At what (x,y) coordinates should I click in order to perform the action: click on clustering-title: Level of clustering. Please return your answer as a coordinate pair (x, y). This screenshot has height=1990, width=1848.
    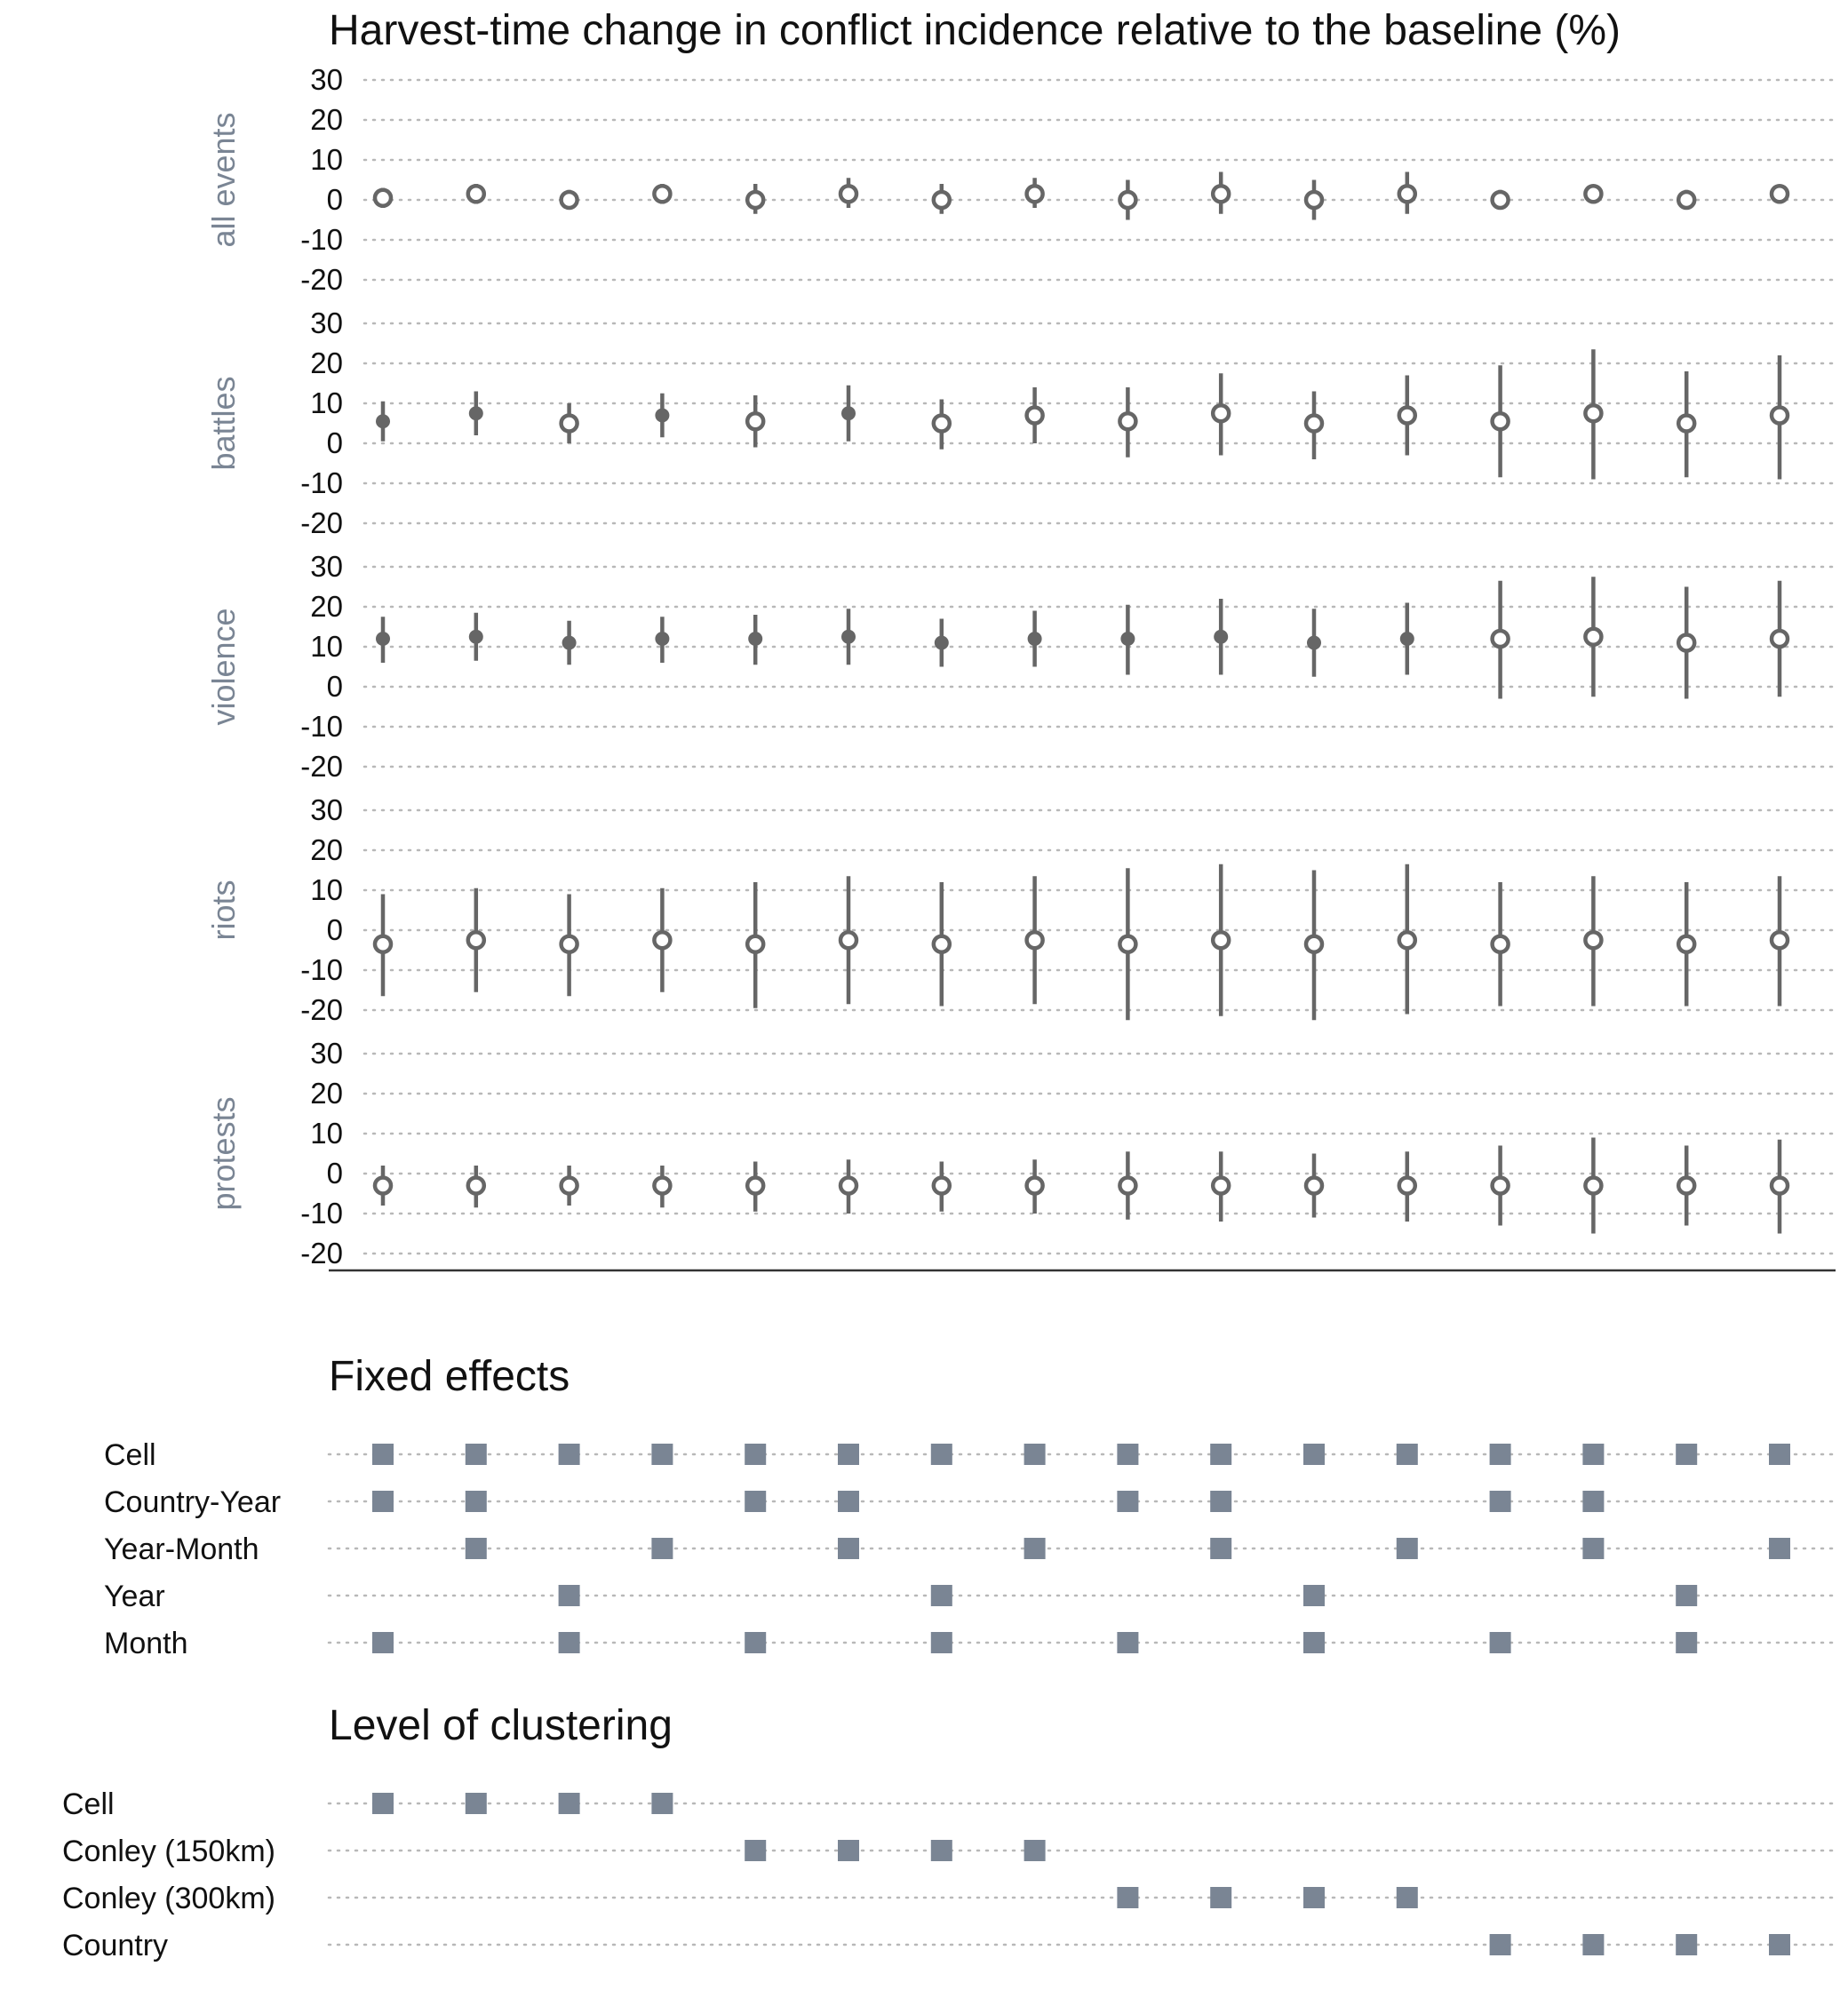
    Looking at the image, I should click on (501, 1725).